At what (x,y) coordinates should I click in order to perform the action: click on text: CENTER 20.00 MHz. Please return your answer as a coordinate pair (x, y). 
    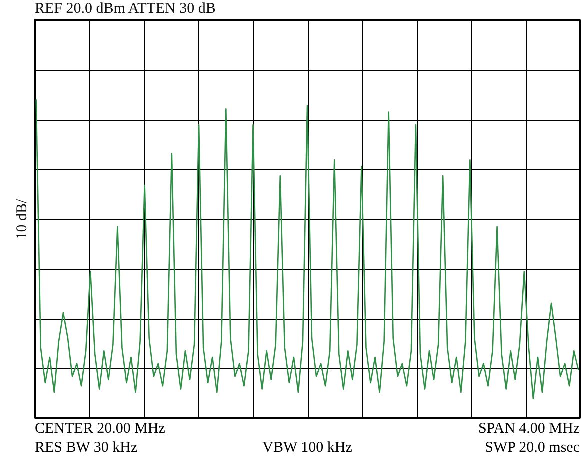
    Looking at the image, I should click on (100, 429).